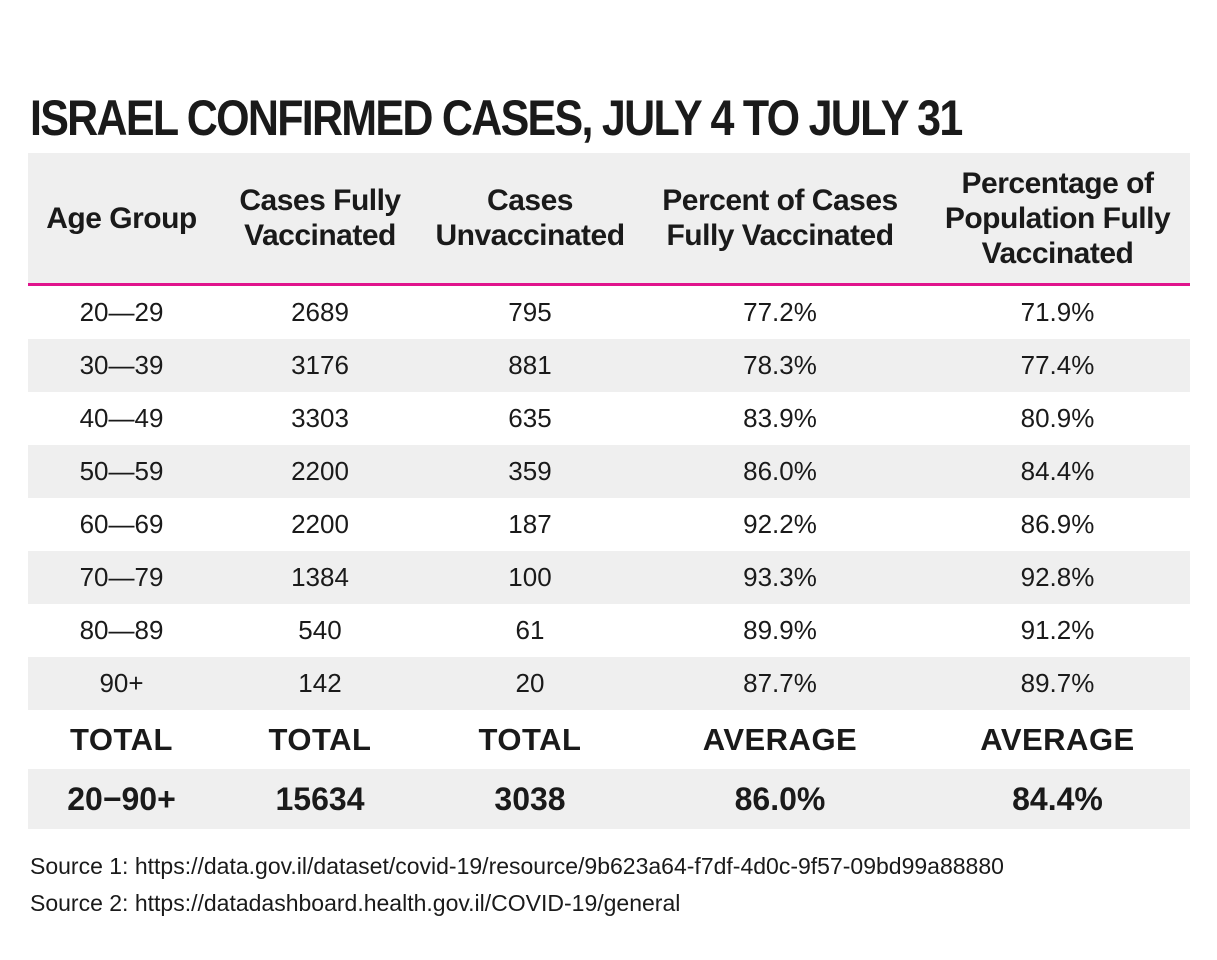 This screenshot has height=960, width=1217. What do you see at coordinates (121, 798) in the screenshot?
I see `summary-age-range: 20−90+` at bounding box center [121, 798].